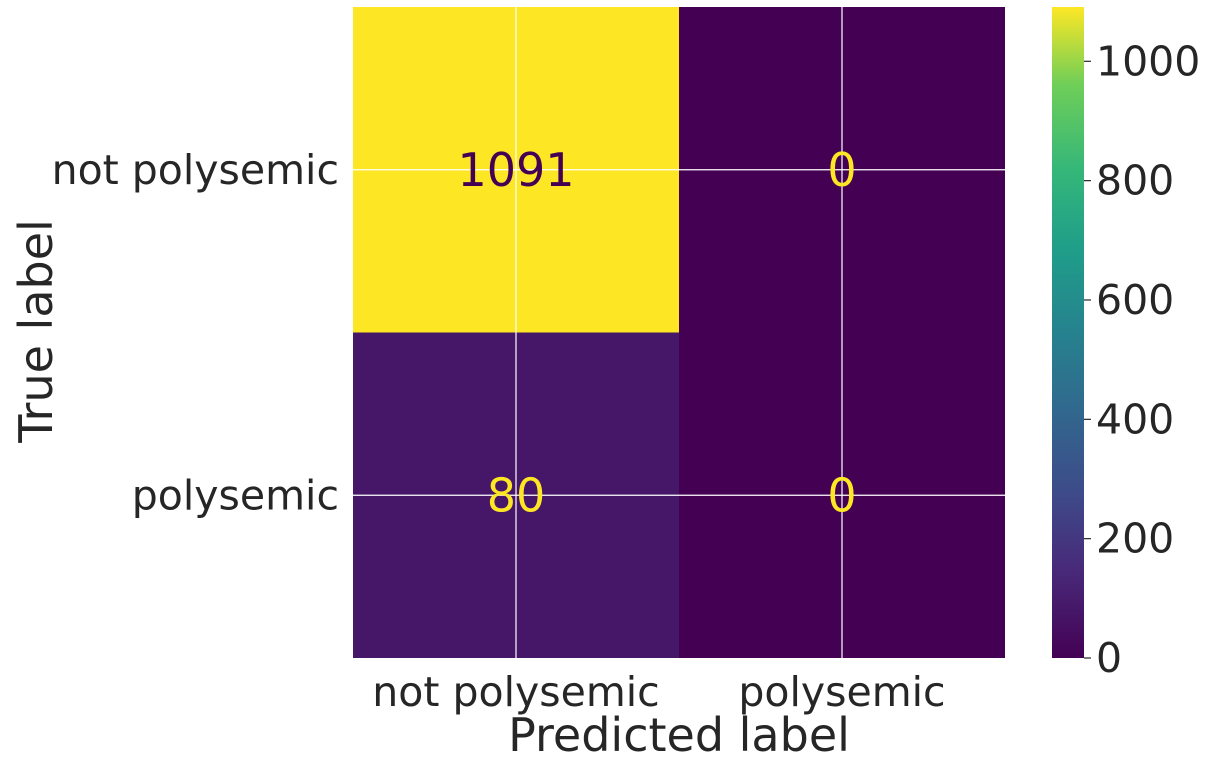  Describe the element at coordinates (1109, 658) in the screenshot. I see `colorbar-tick-label: 0` at that location.